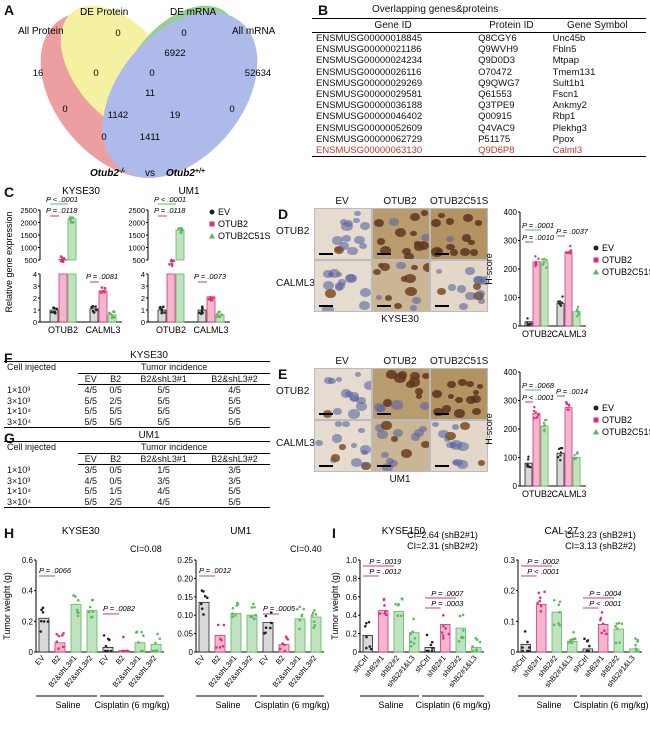 The height and width of the screenshot is (736, 650). I want to click on p-value: P = .0118, so click(170, 210).